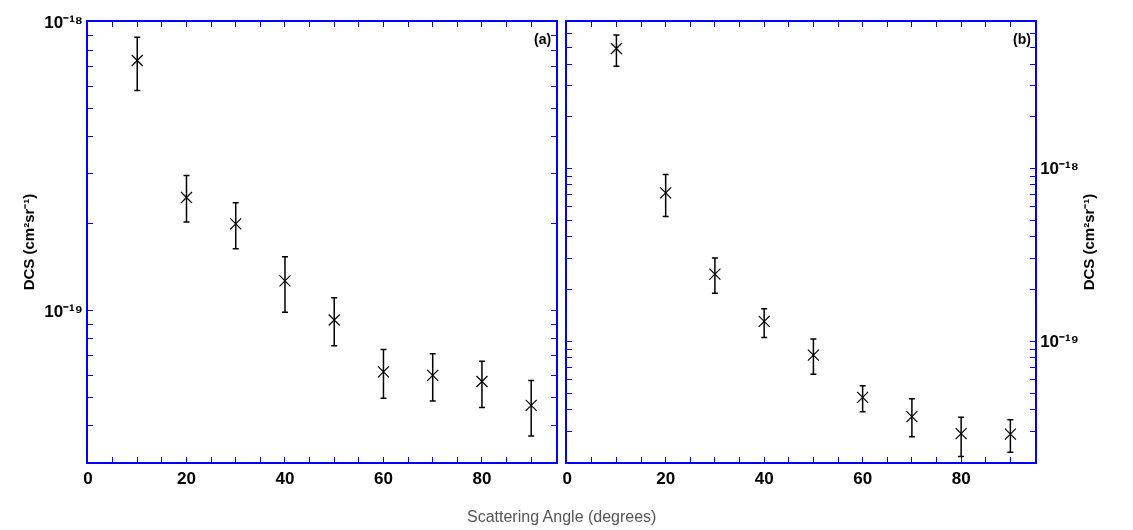  Describe the element at coordinates (562, 516) in the screenshot. I see `x-axis-title: Scattering Angle (degrees)` at that location.